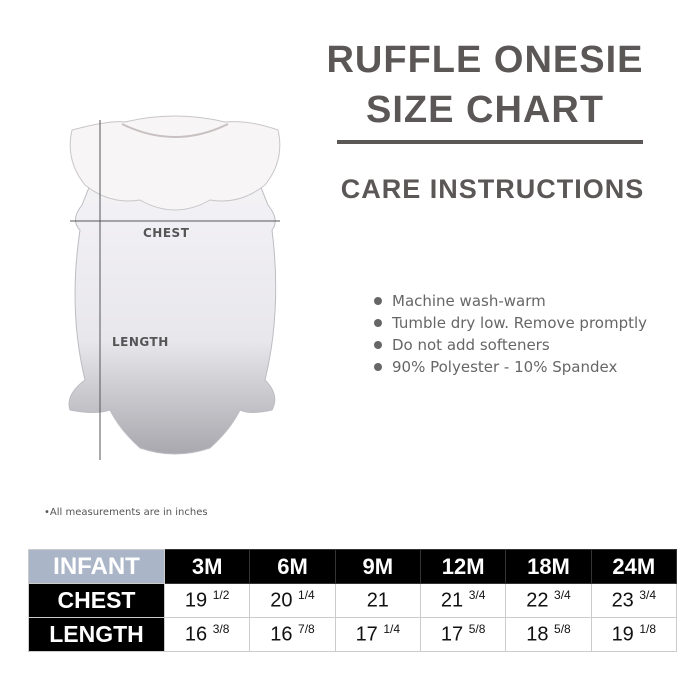 Image resolution: width=700 pixels, height=700 pixels. What do you see at coordinates (634, 600) in the screenshot?
I see `measurement-cell: 23 3/4` at bounding box center [634, 600].